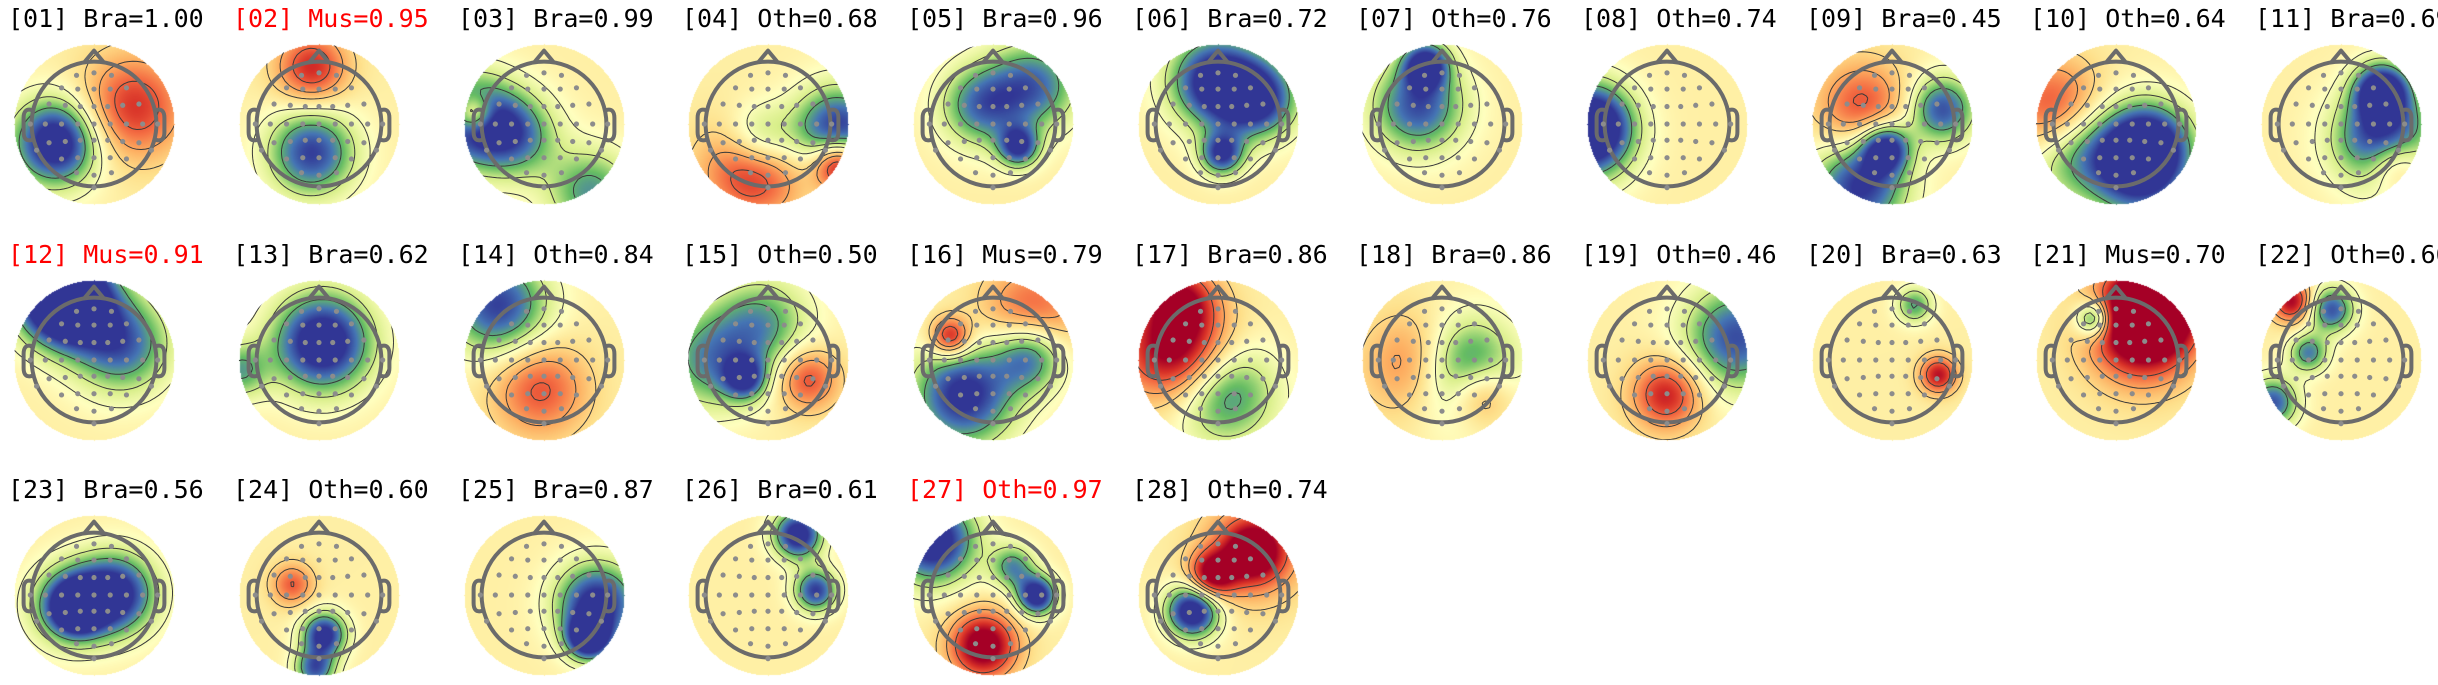 The width and height of the screenshot is (2438, 685). What do you see at coordinates (333, 580) in the screenshot?
I see `component-cell: [24] Oth=0.60` at bounding box center [333, 580].